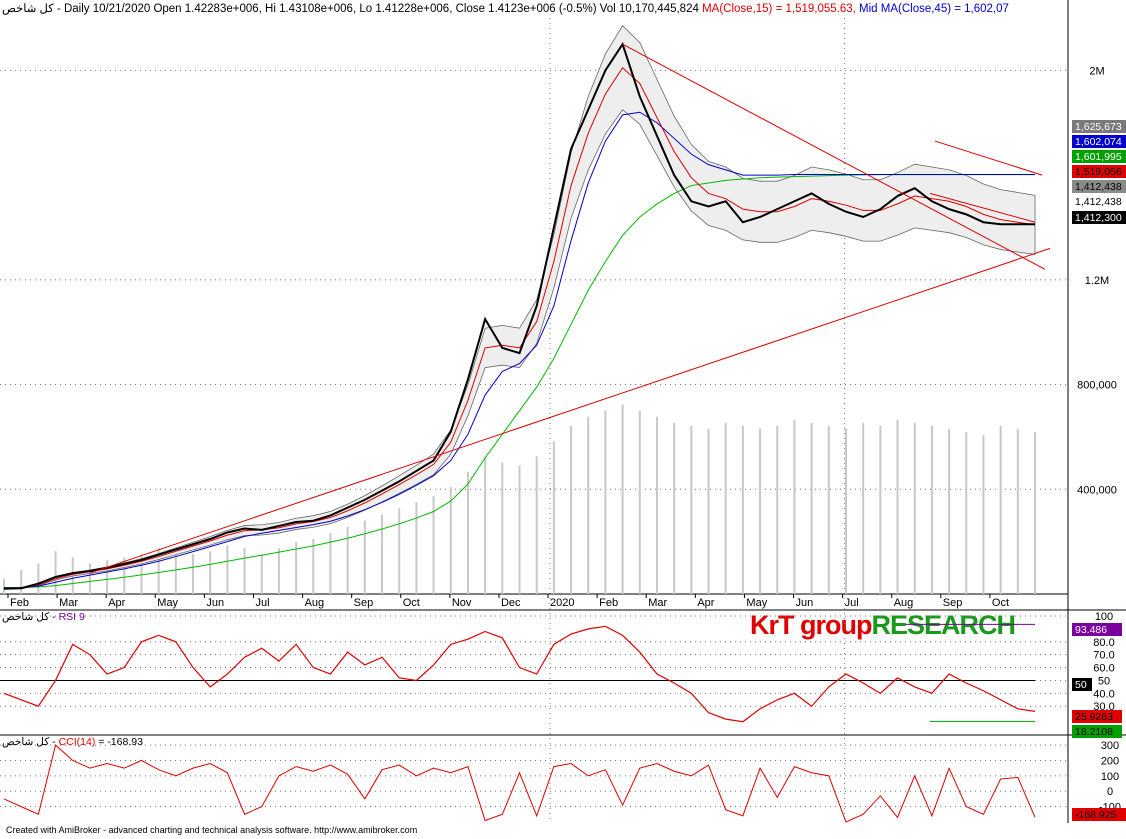  Describe the element at coordinates (119, 742) in the screenshot. I see `cci-value: = -168.93` at that location.